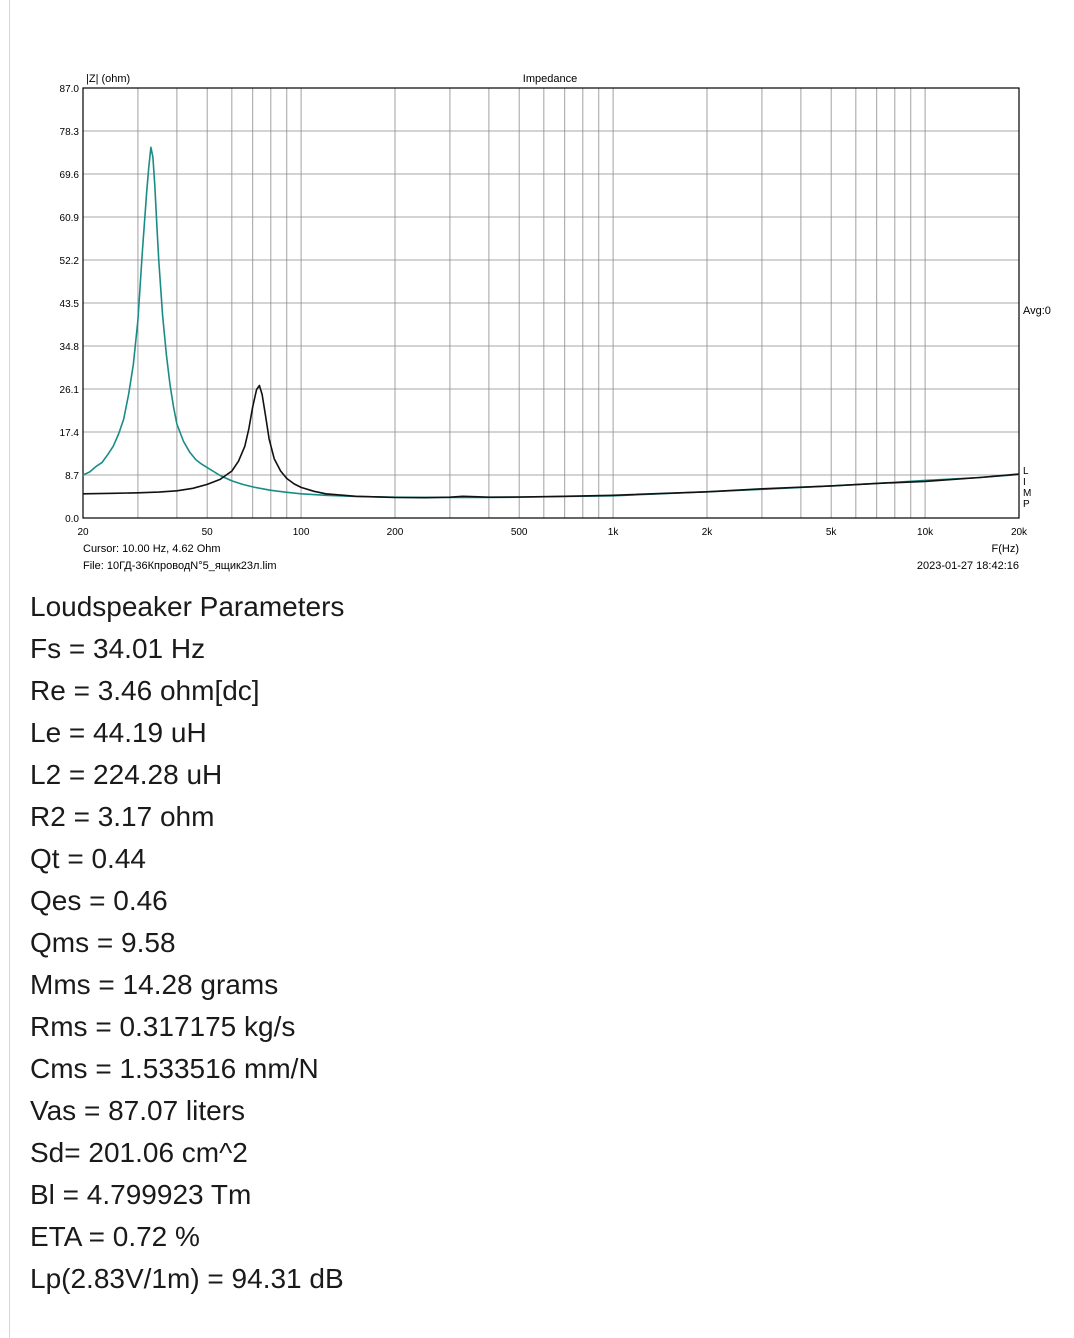 This screenshot has width=1074, height=1338. Describe the element at coordinates (163, 1026) in the screenshot. I see `param-rms: Rms = 0.317175 kg/s` at that location.